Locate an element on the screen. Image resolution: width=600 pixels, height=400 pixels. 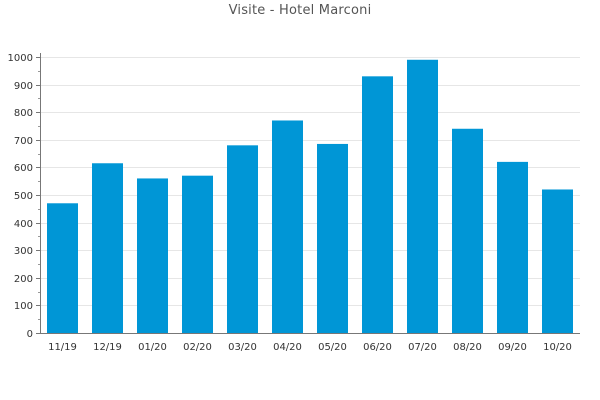
y-tick-label: 600 is located at coordinates (23, 168).